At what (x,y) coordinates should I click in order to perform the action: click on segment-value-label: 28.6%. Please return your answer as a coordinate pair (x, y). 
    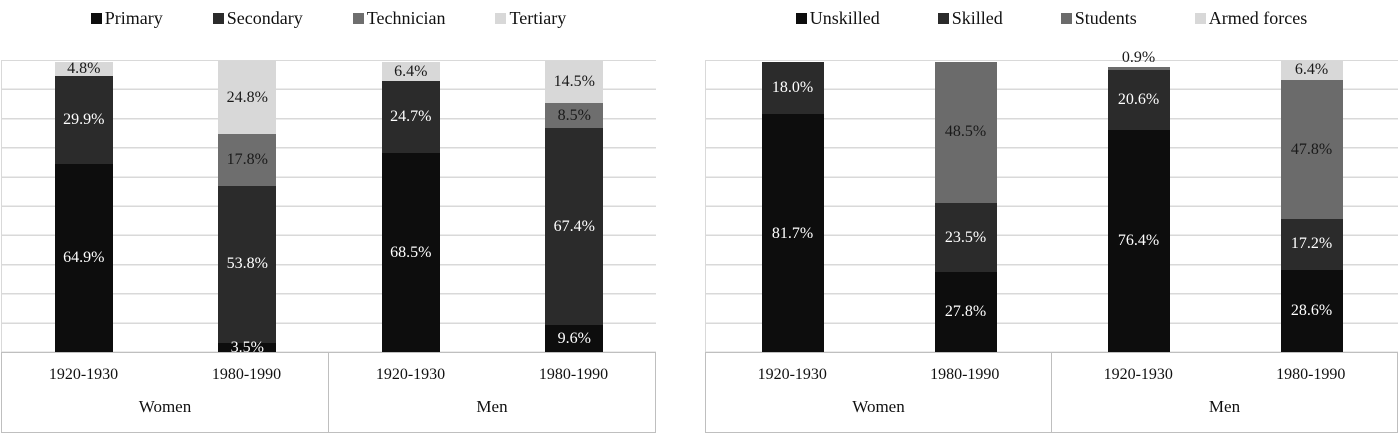
    Looking at the image, I should click on (1311, 311).